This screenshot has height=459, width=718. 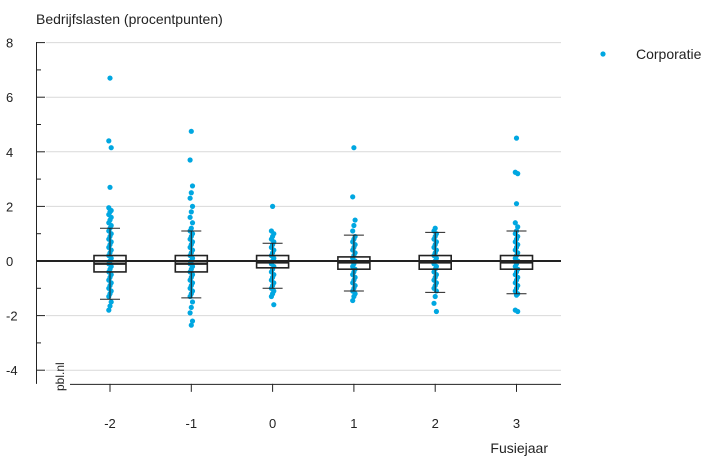 I want to click on x-tick-label: 0, so click(x=272, y=423).